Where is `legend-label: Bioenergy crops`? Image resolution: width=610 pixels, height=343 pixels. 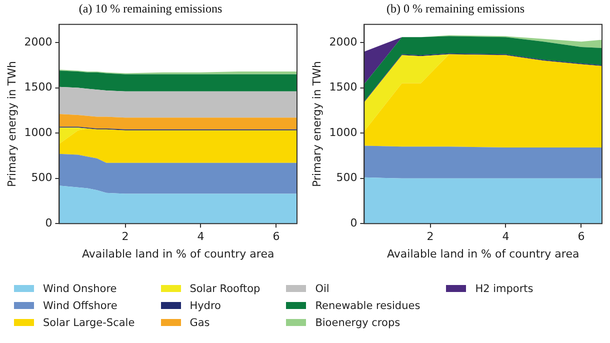
legend-label: Bioenergy crops is located at coordinates (357, 322).